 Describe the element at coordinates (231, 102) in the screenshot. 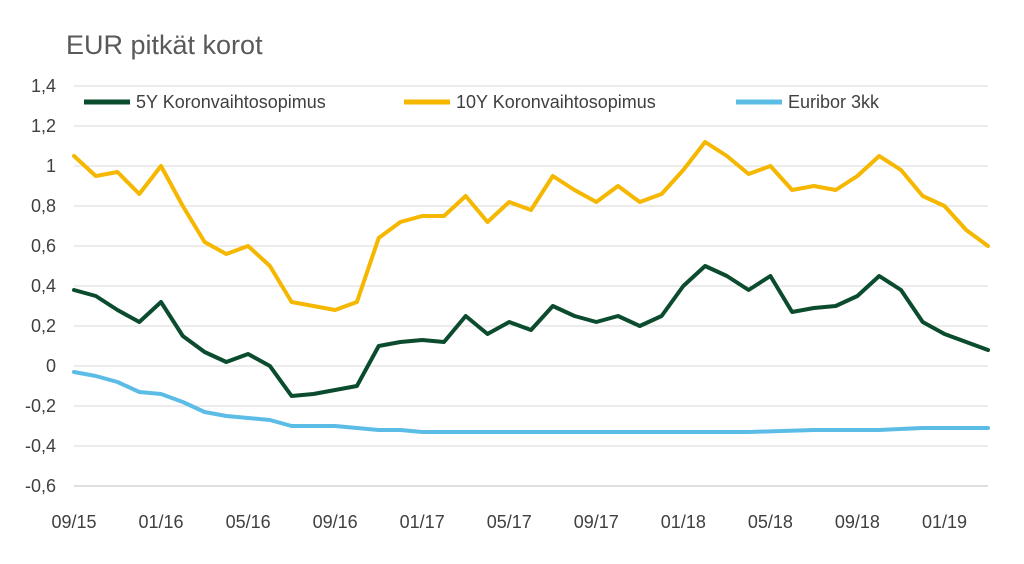

I see `legend-label: 5Y Koronvaihtosopimus` at that location.